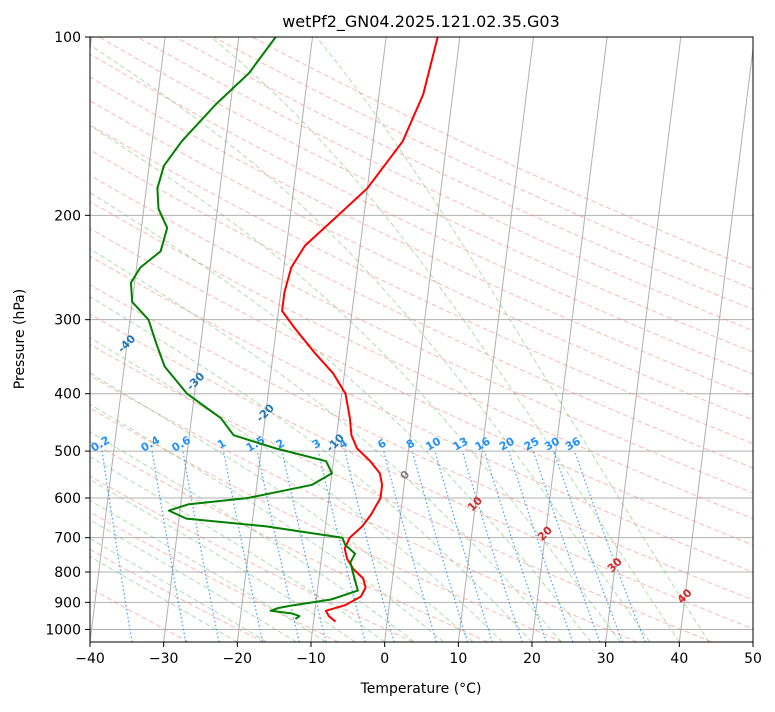 This screenshot has height=712, width=775. I want to click on x-tick-label: 20, so click(532, 659).